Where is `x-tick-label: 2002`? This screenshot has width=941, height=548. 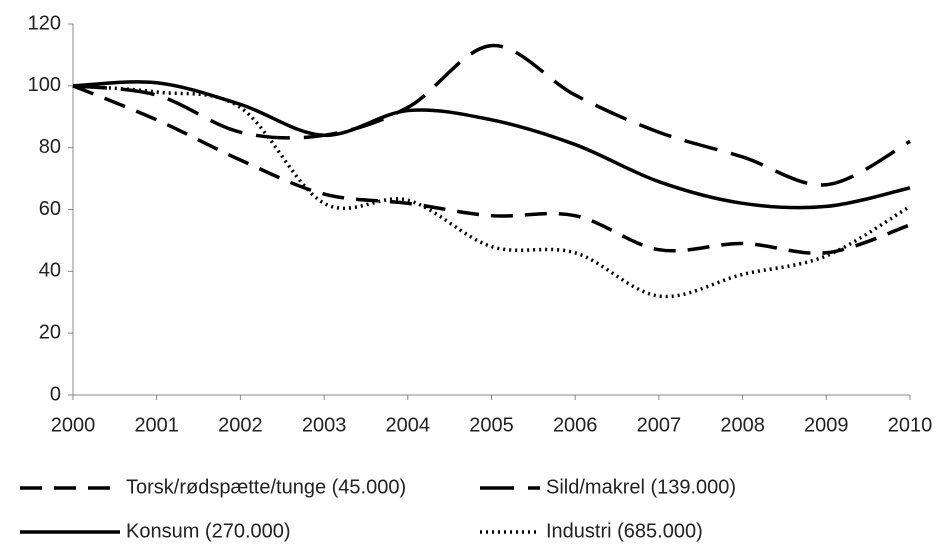
x-tick-label: 2002 is located at coordinates (240, 425).